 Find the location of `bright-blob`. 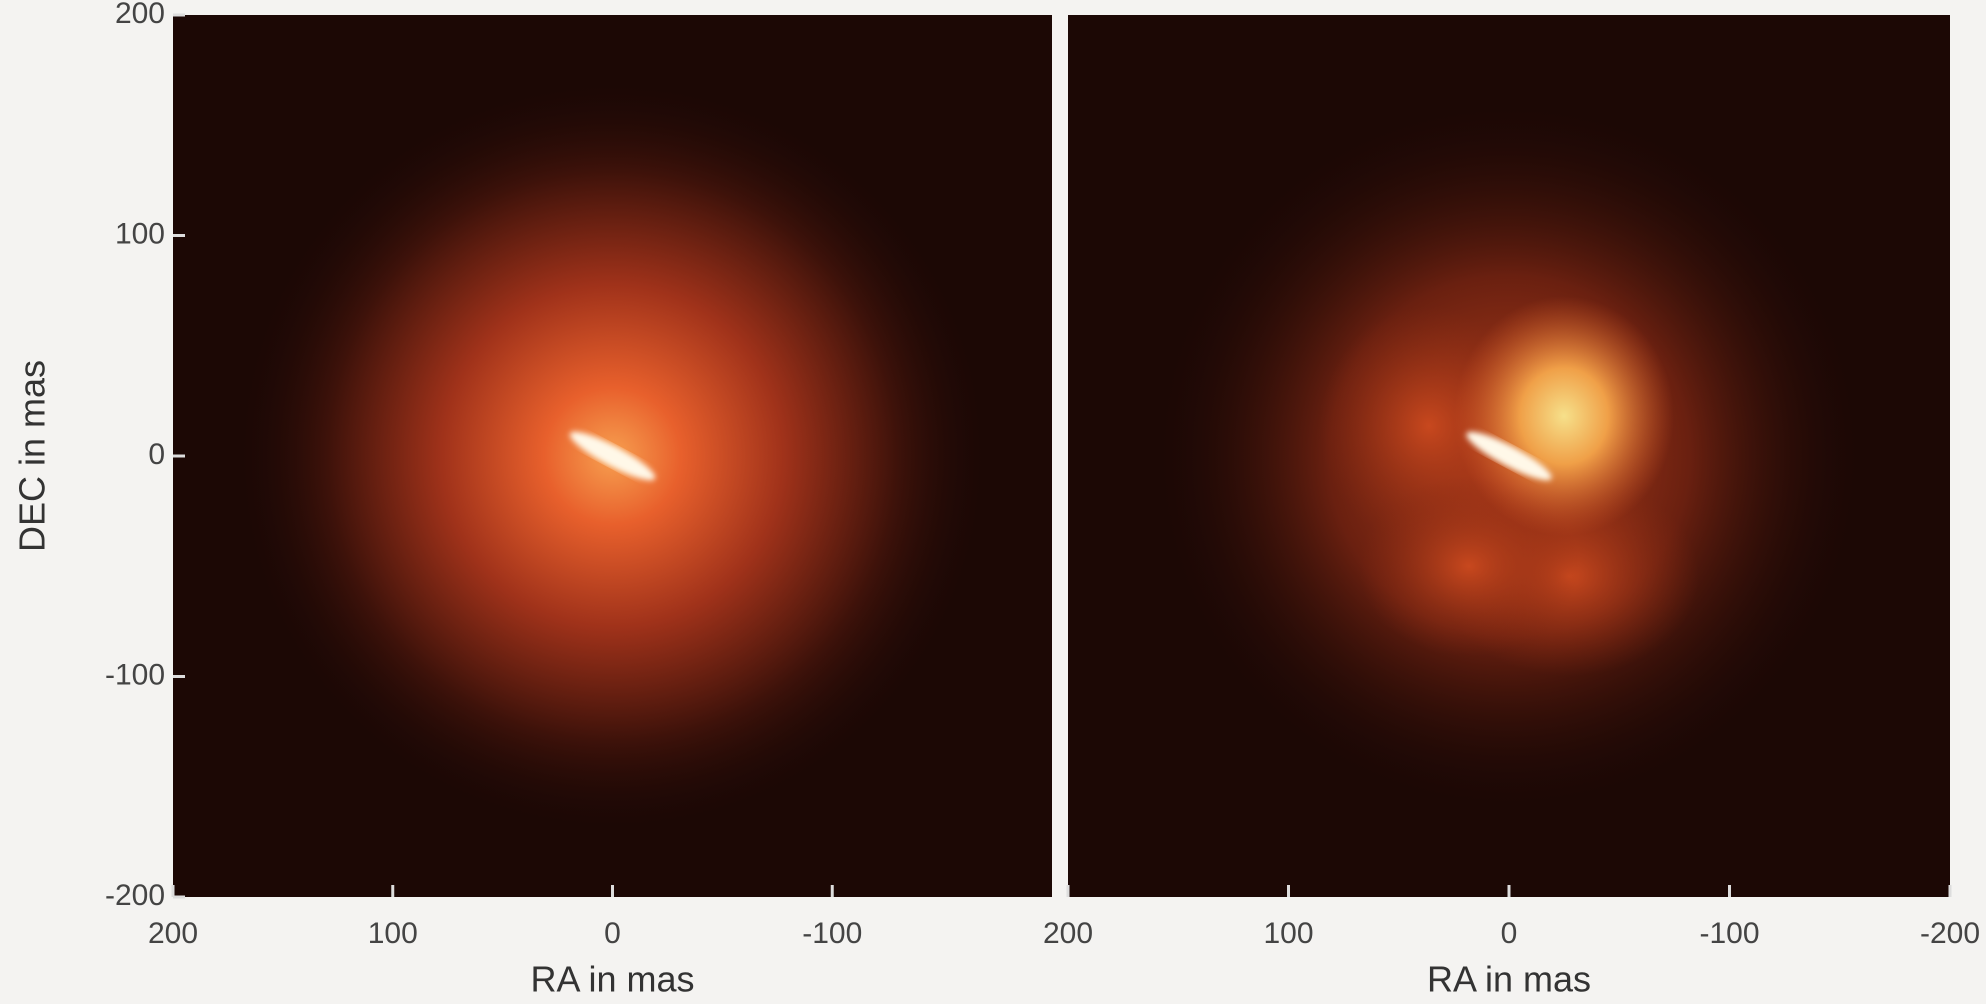

bright-blob is located at coordinates (1564, 416).